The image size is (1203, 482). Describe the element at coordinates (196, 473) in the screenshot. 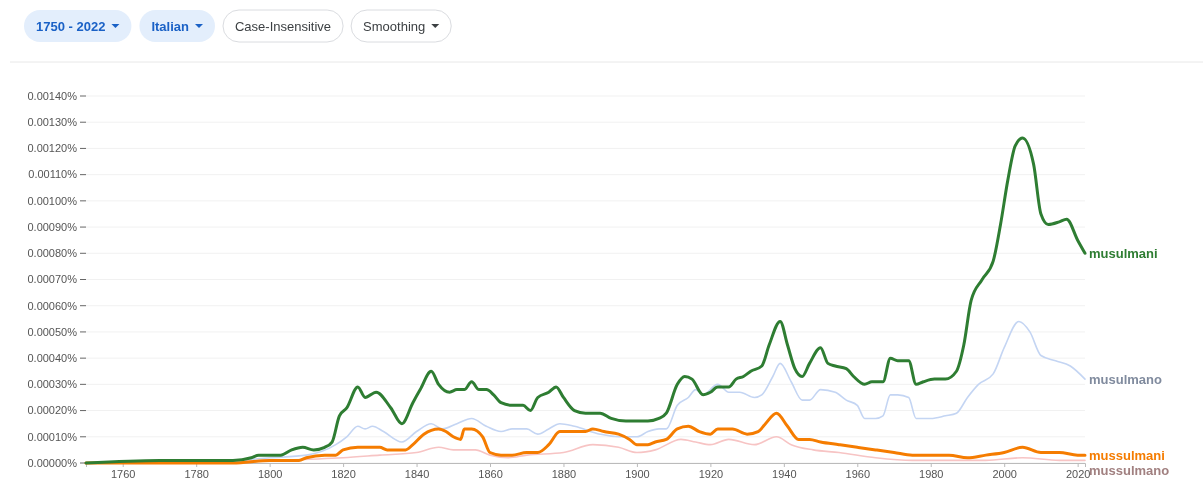

I see `x-tick-label: 1780` at that location.